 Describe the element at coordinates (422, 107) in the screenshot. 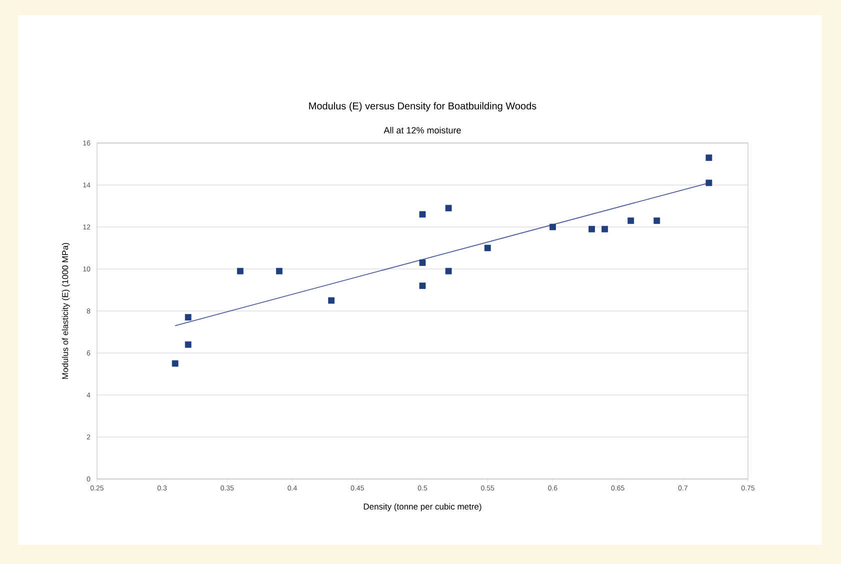

I see `chart-title: Modulus (E) versus Density for Boatbuilding Woods` at that location.